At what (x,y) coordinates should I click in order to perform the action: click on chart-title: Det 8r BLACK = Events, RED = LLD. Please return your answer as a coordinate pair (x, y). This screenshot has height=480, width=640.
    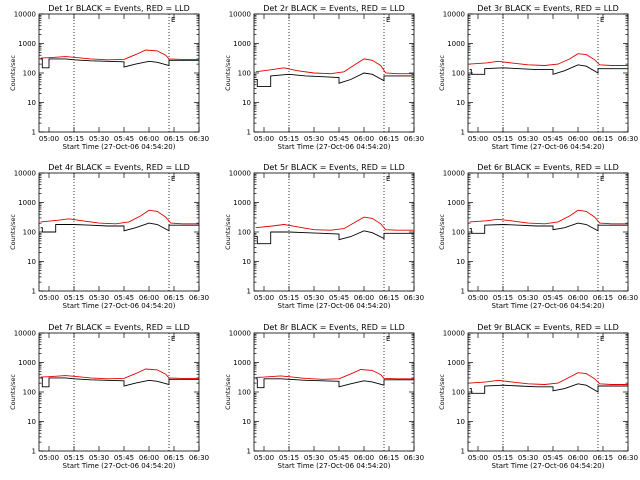
    Looking at the image, I should click on (334, 327).